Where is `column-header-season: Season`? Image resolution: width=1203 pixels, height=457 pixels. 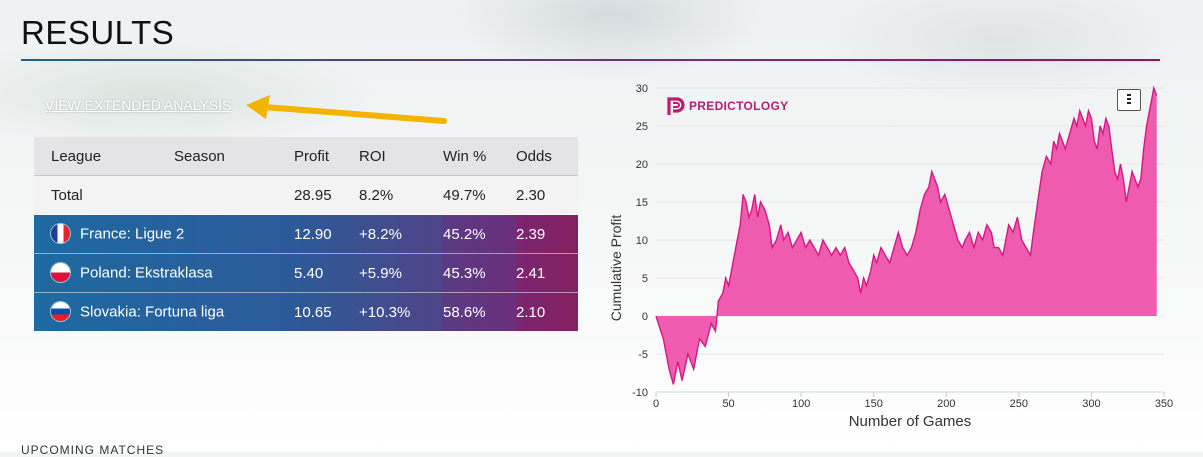
column-header-season: Season is located at coordinates (234, 156).